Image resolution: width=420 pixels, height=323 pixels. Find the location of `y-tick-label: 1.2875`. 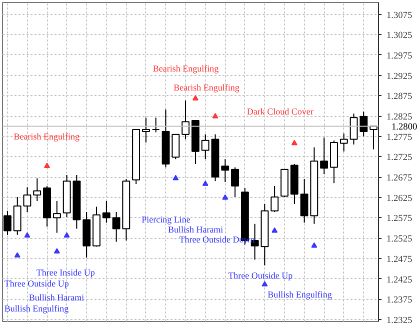

y-tick-label: 1.2875 is located at coordinates (399, 97).